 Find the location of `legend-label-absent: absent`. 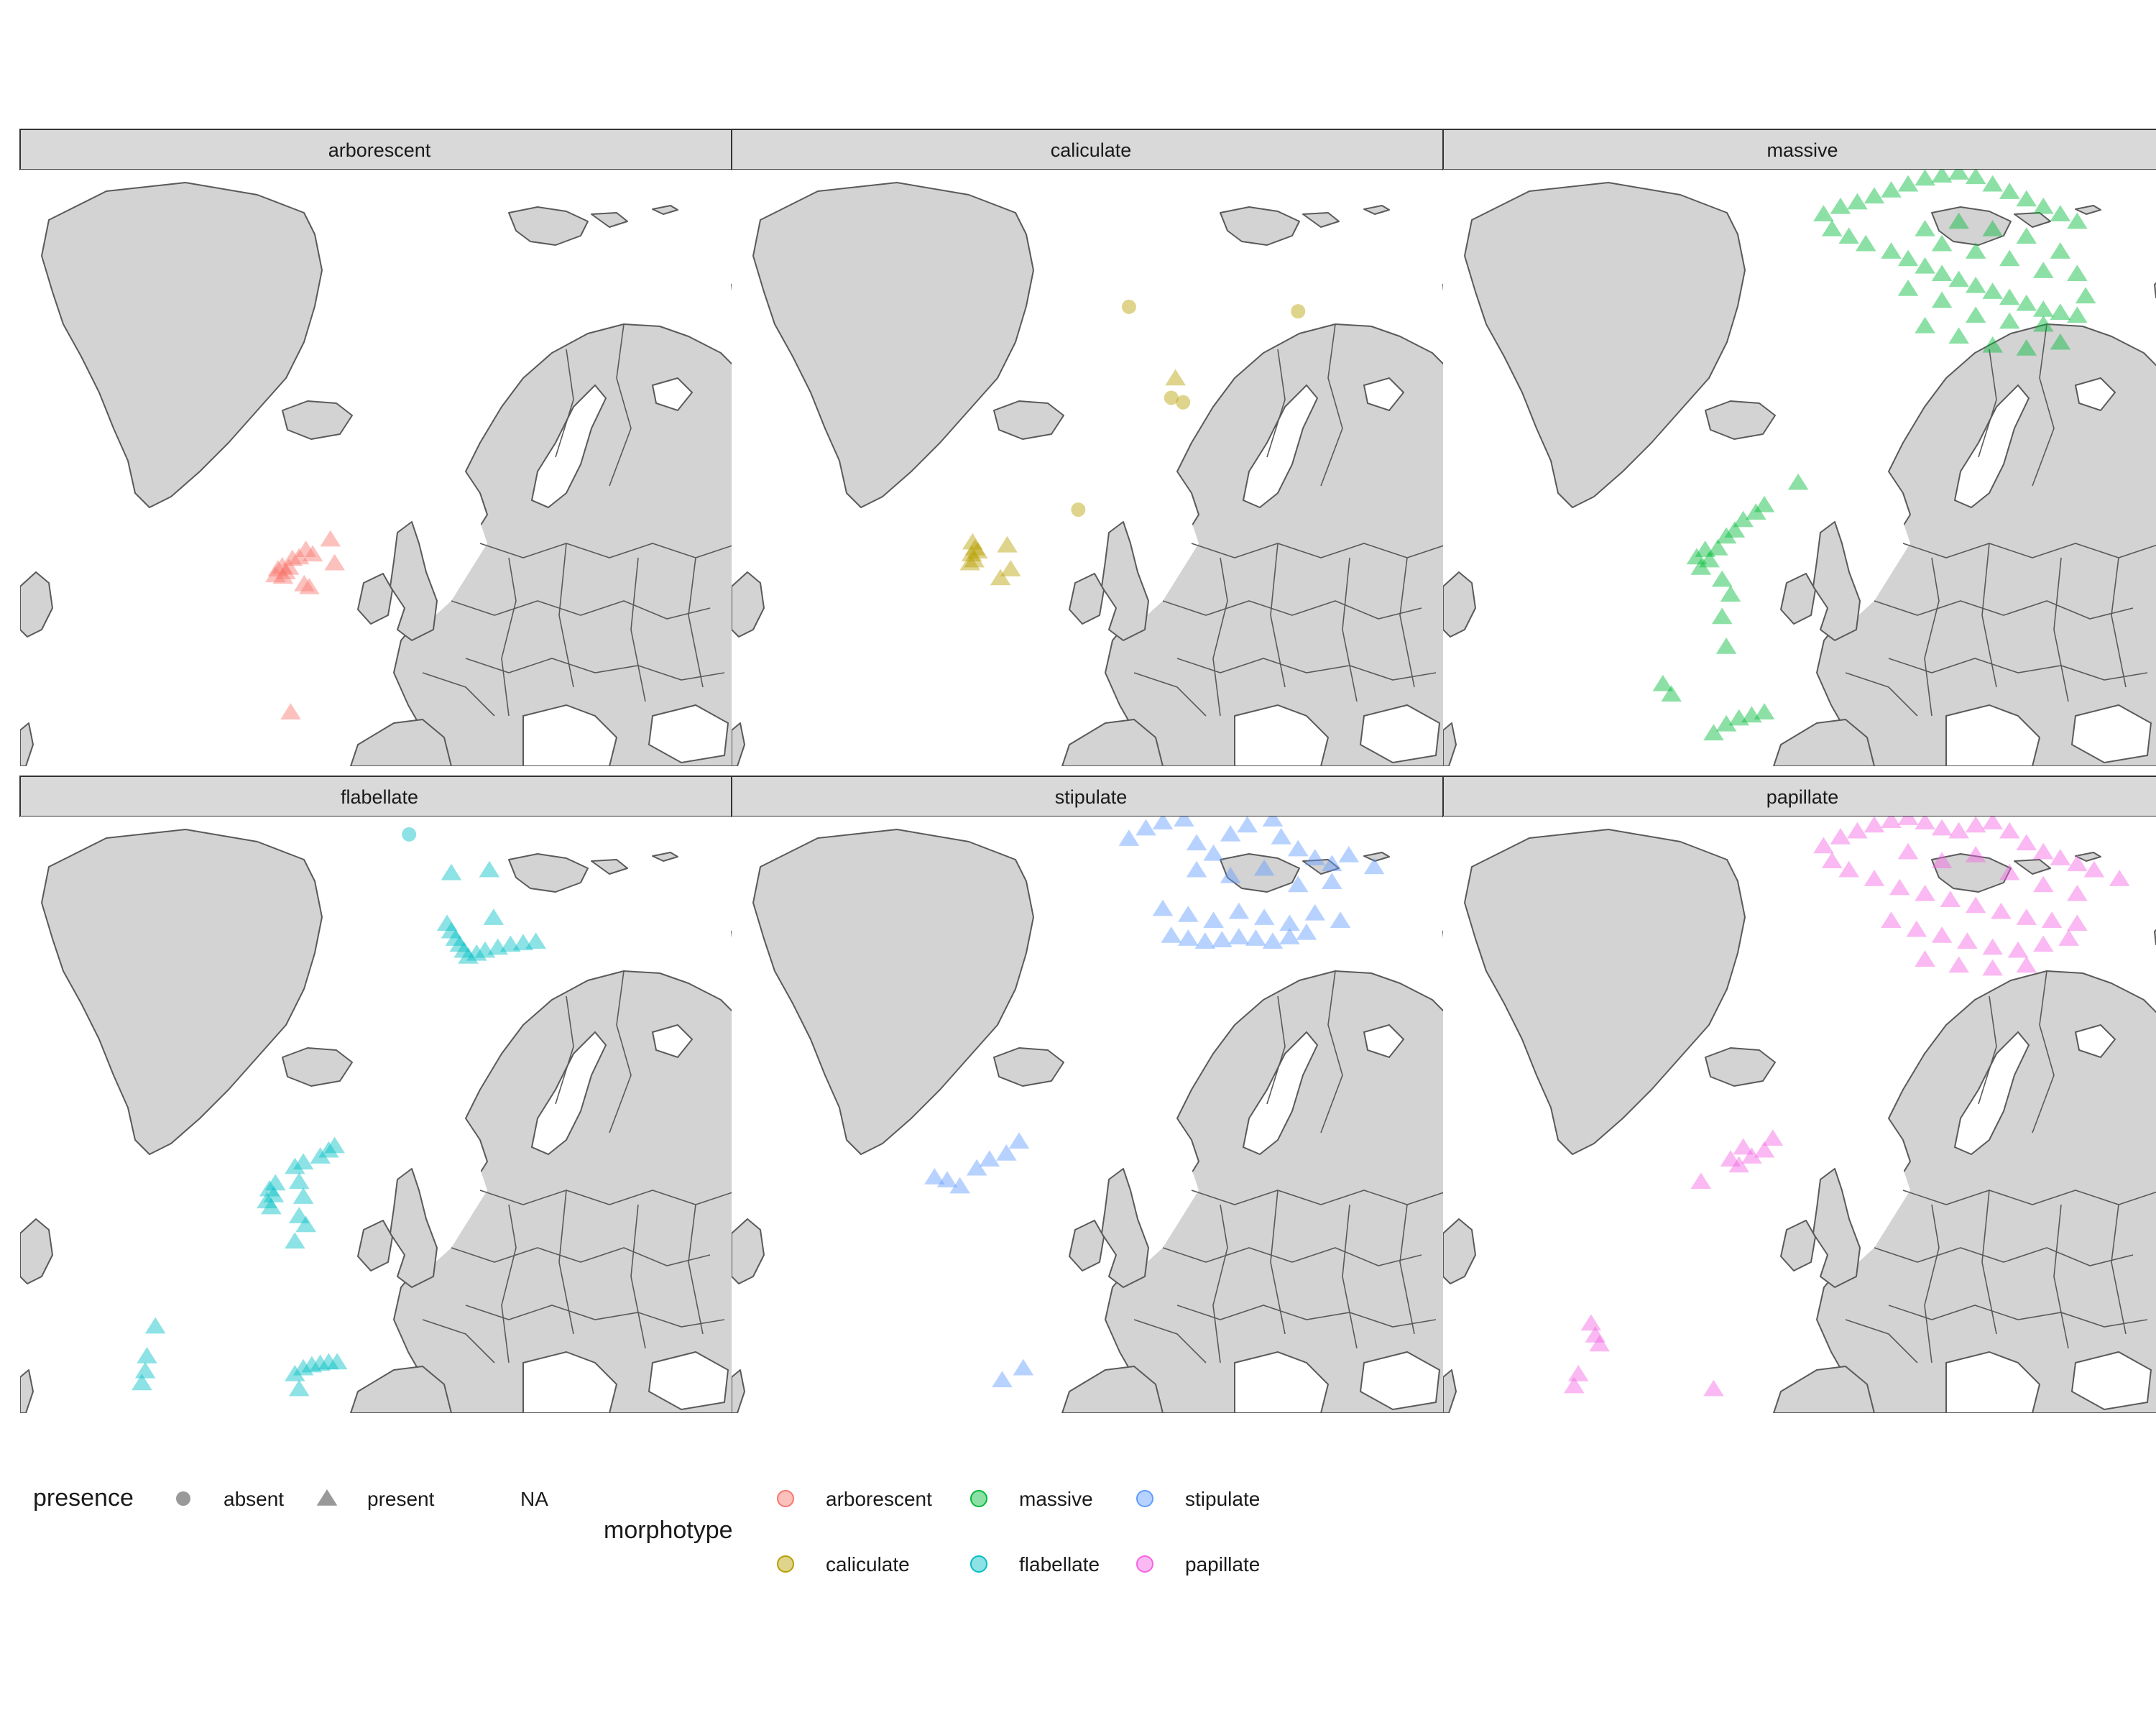

legend-label-absent: absent is located at coordinates (254, 1499).